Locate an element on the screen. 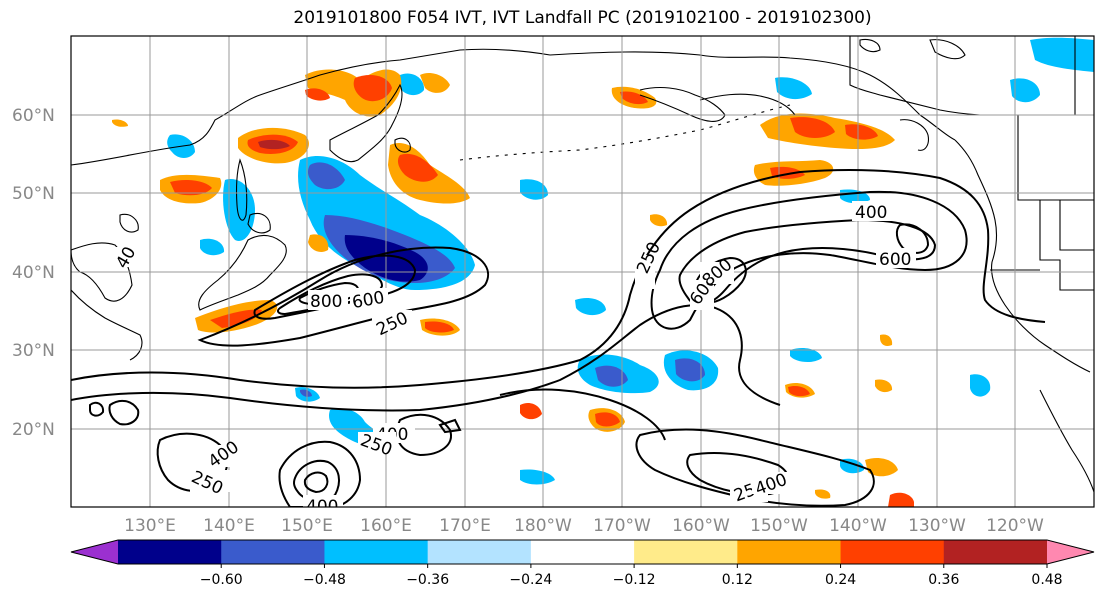 The width and height of the screenshot is (1105, 601). lat-label-30: 30°N is located at coordinates (33, 351).